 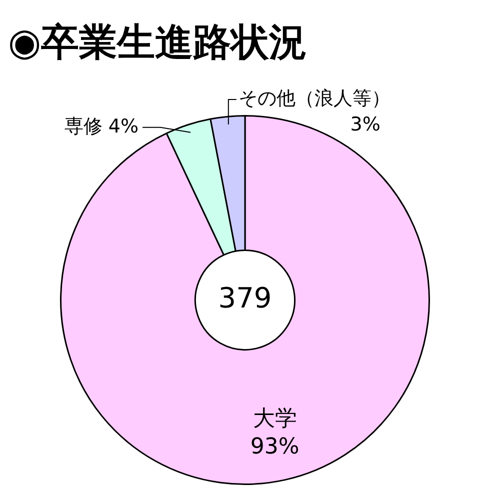 I want to click on data-label: 93%, so click(x=275, y=447).